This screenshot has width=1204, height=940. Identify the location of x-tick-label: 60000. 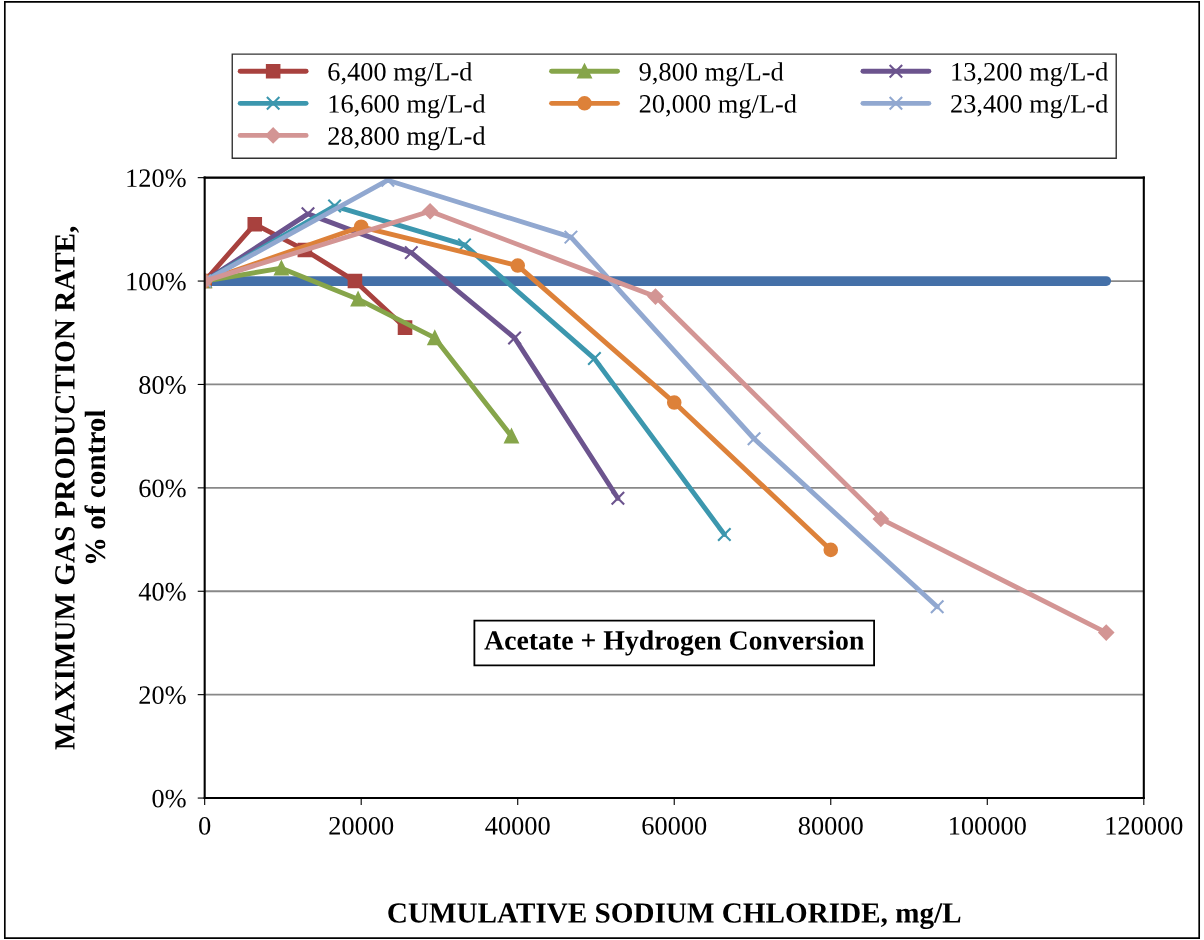
(674, 825).